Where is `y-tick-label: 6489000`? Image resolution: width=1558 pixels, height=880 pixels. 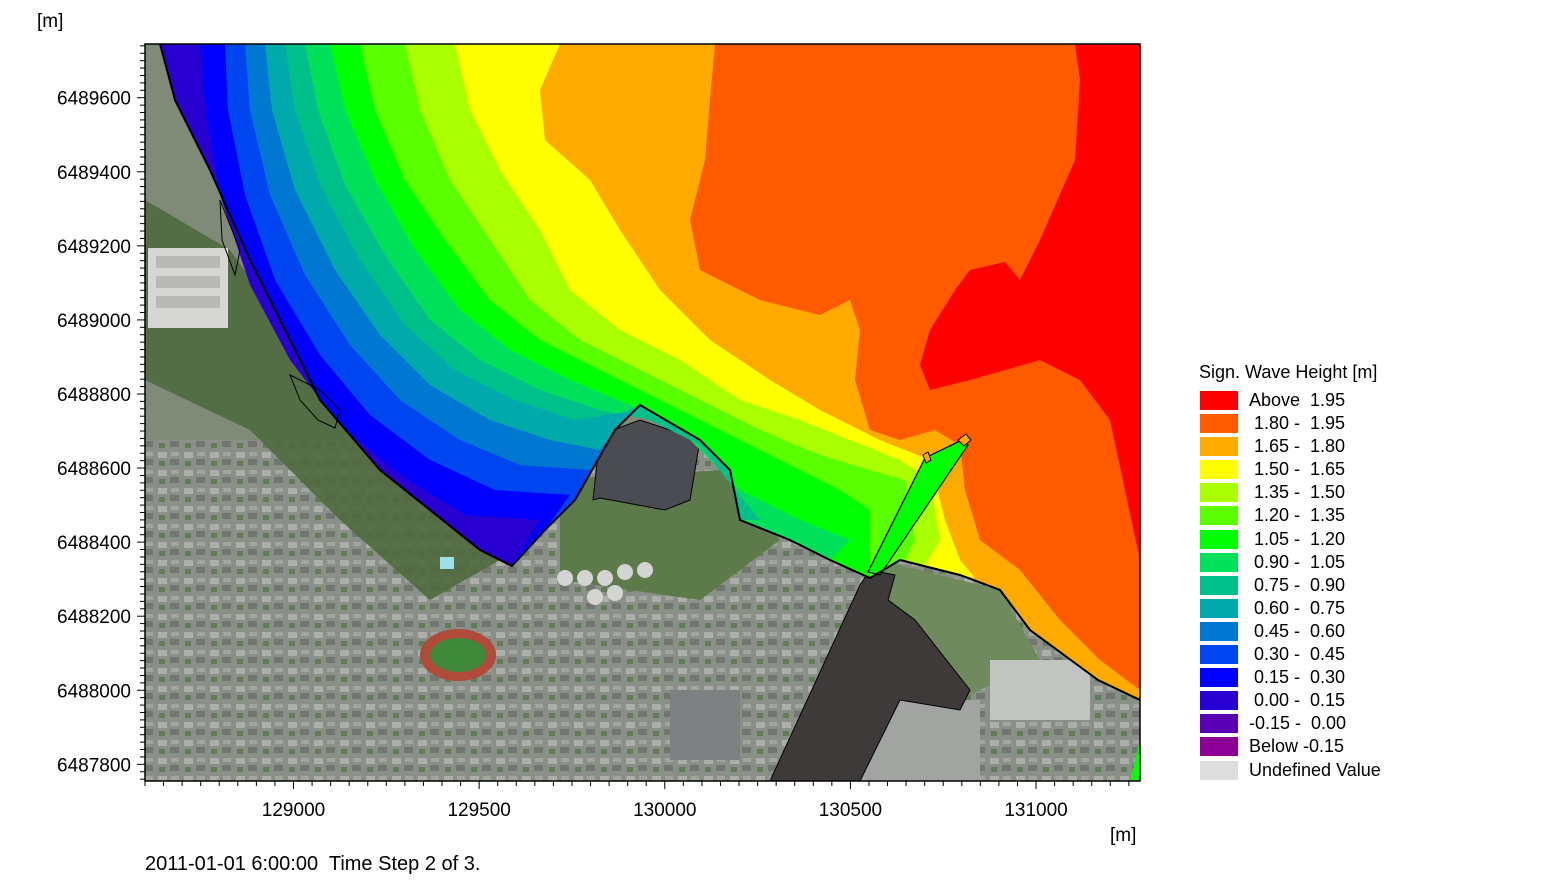
y-tick-label: 6489000 is located at coordinates (94, 321).